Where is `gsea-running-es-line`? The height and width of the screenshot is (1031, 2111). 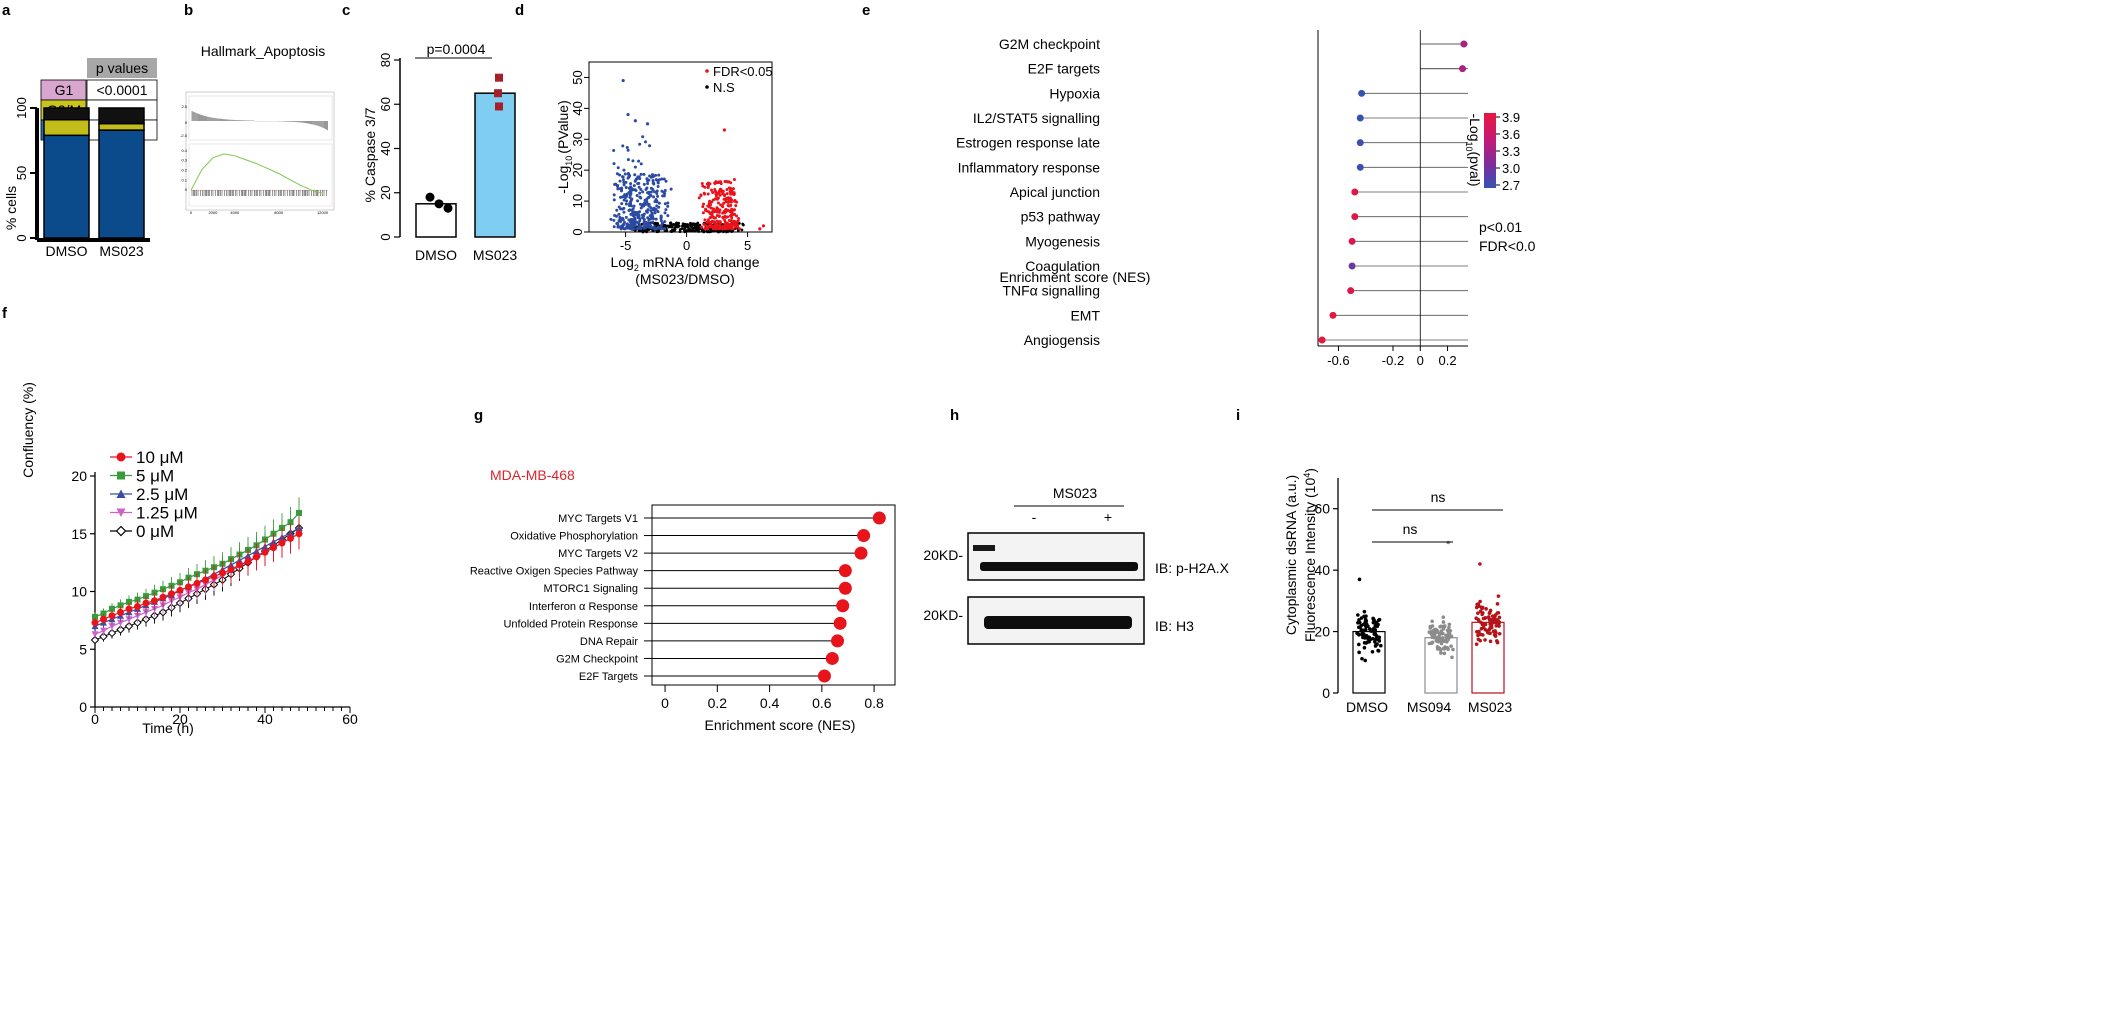 gsea-running-es-line is located at coordinates (256, 173).